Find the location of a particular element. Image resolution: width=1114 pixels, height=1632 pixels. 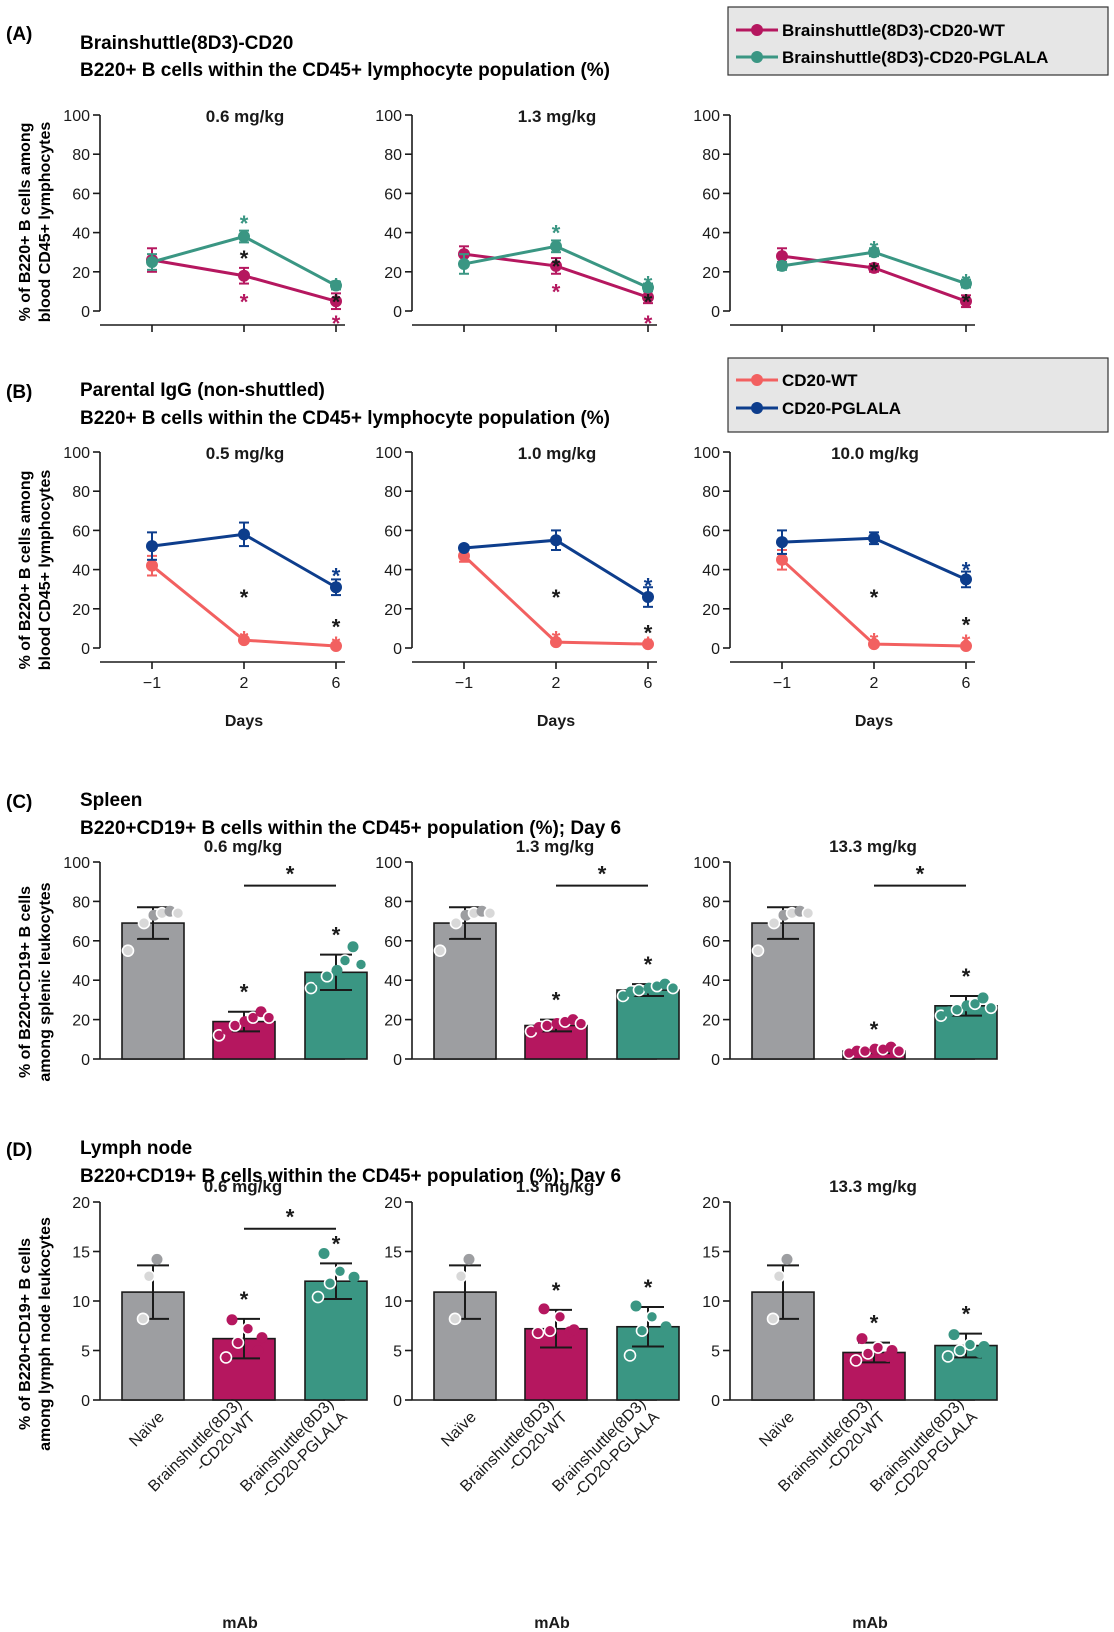

chart-title: 1.3 mg/kg is located at coordinates (555, 846).